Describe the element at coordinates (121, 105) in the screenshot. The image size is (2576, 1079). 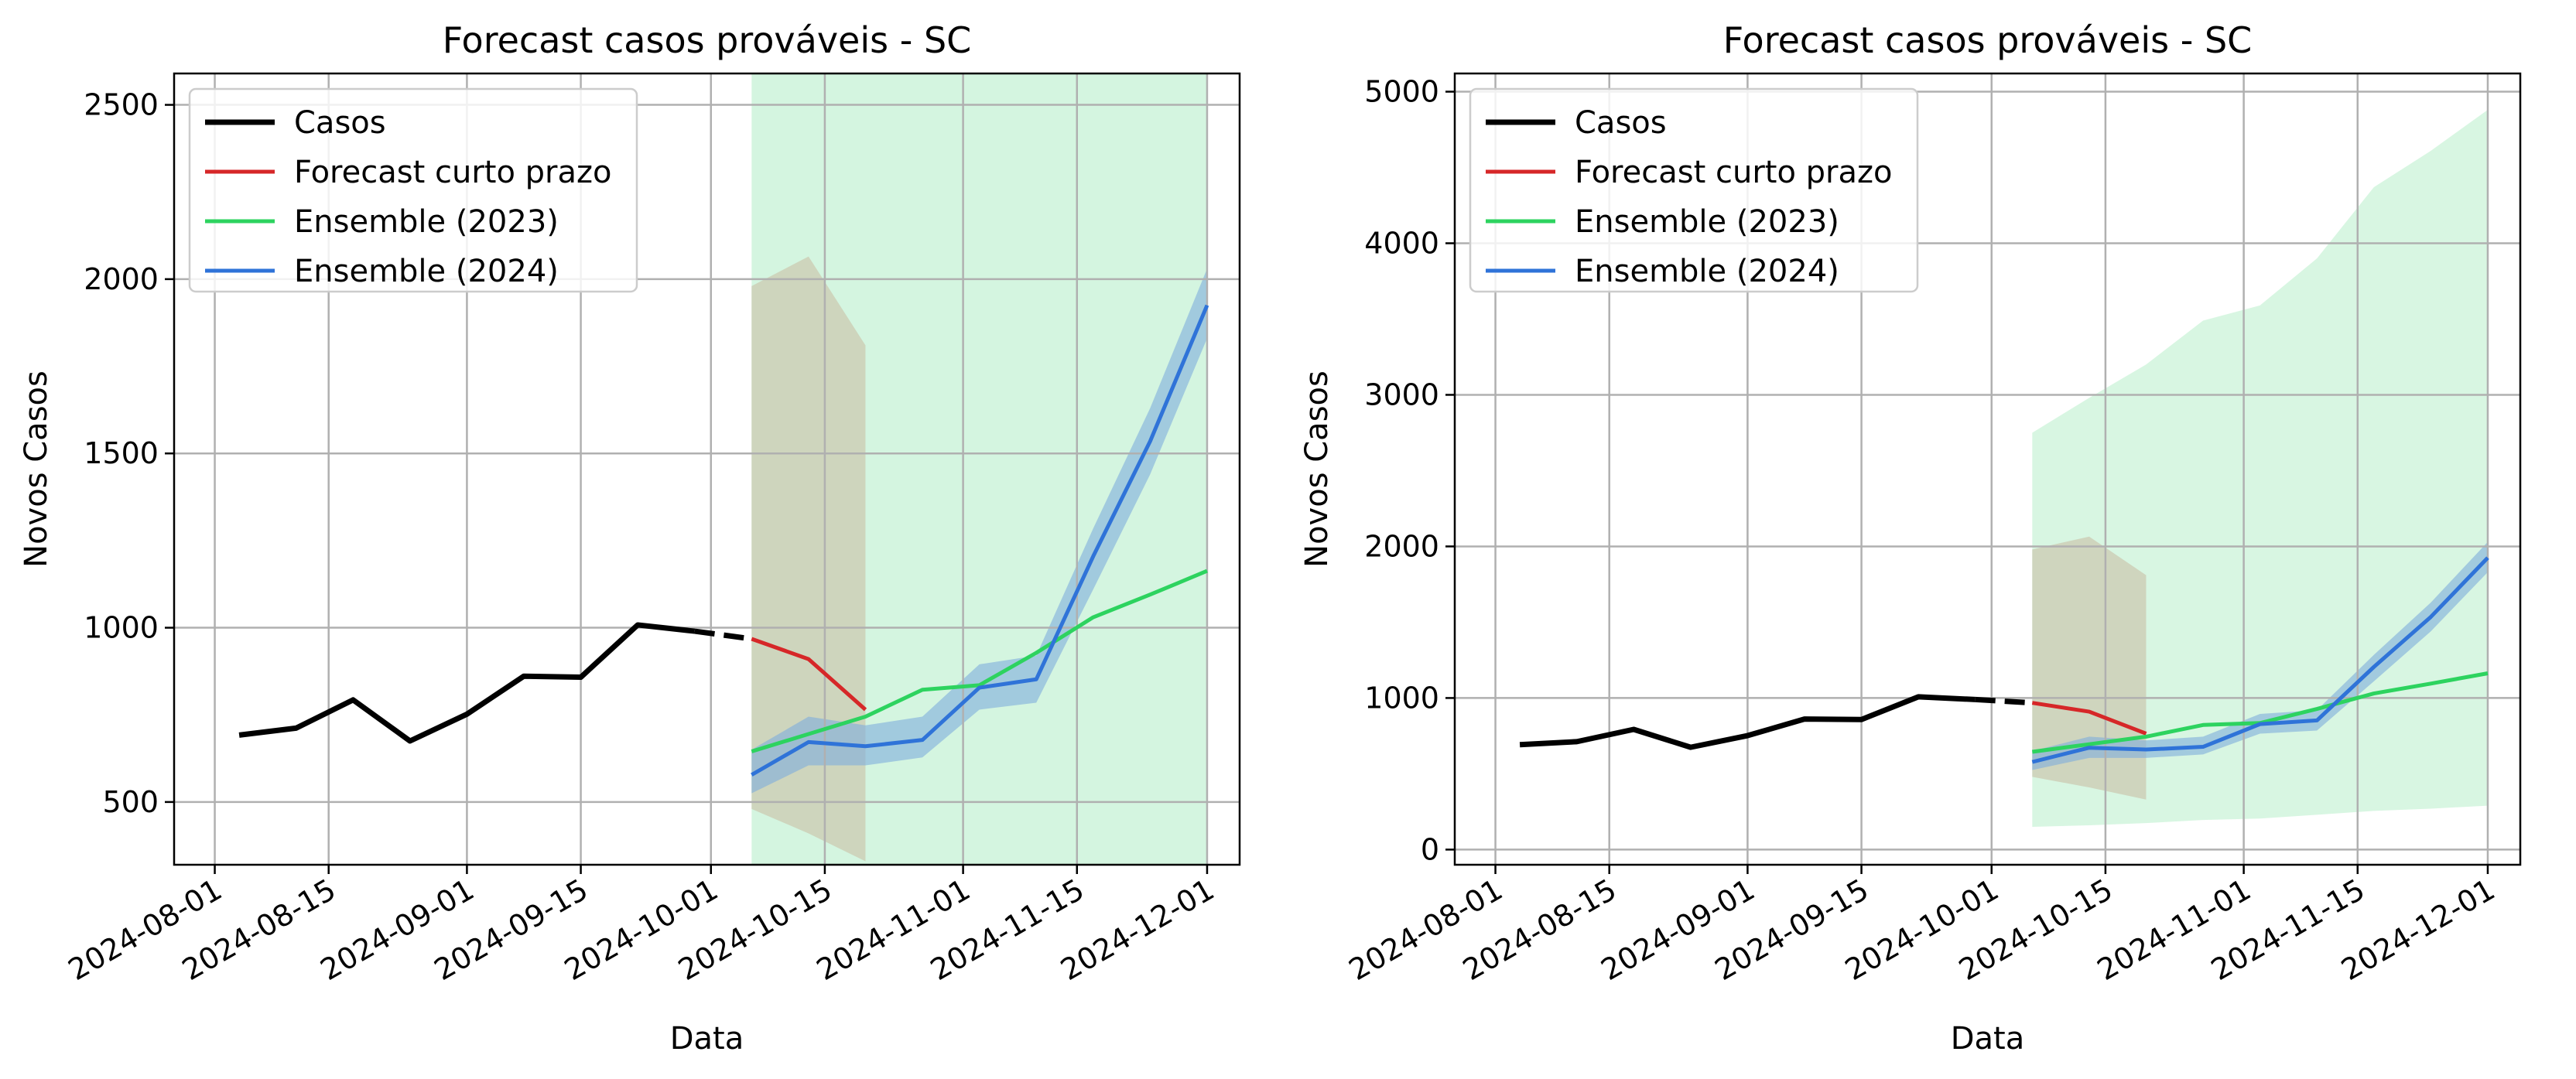
I see `y-tick-label: 2500` at that location.